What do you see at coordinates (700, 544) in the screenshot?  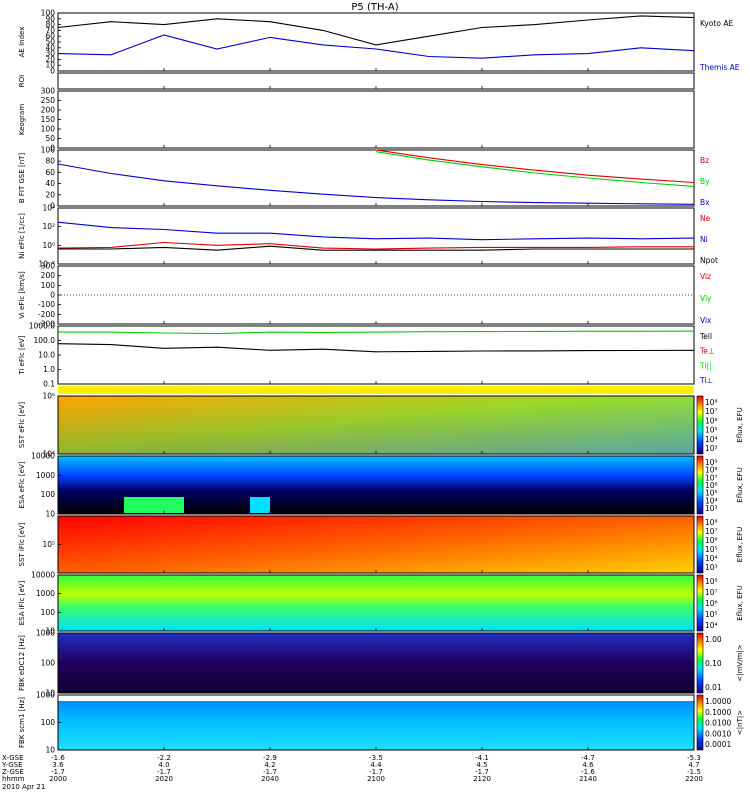 I see `panel-9-colorbar` at bounding box center [700, 544].